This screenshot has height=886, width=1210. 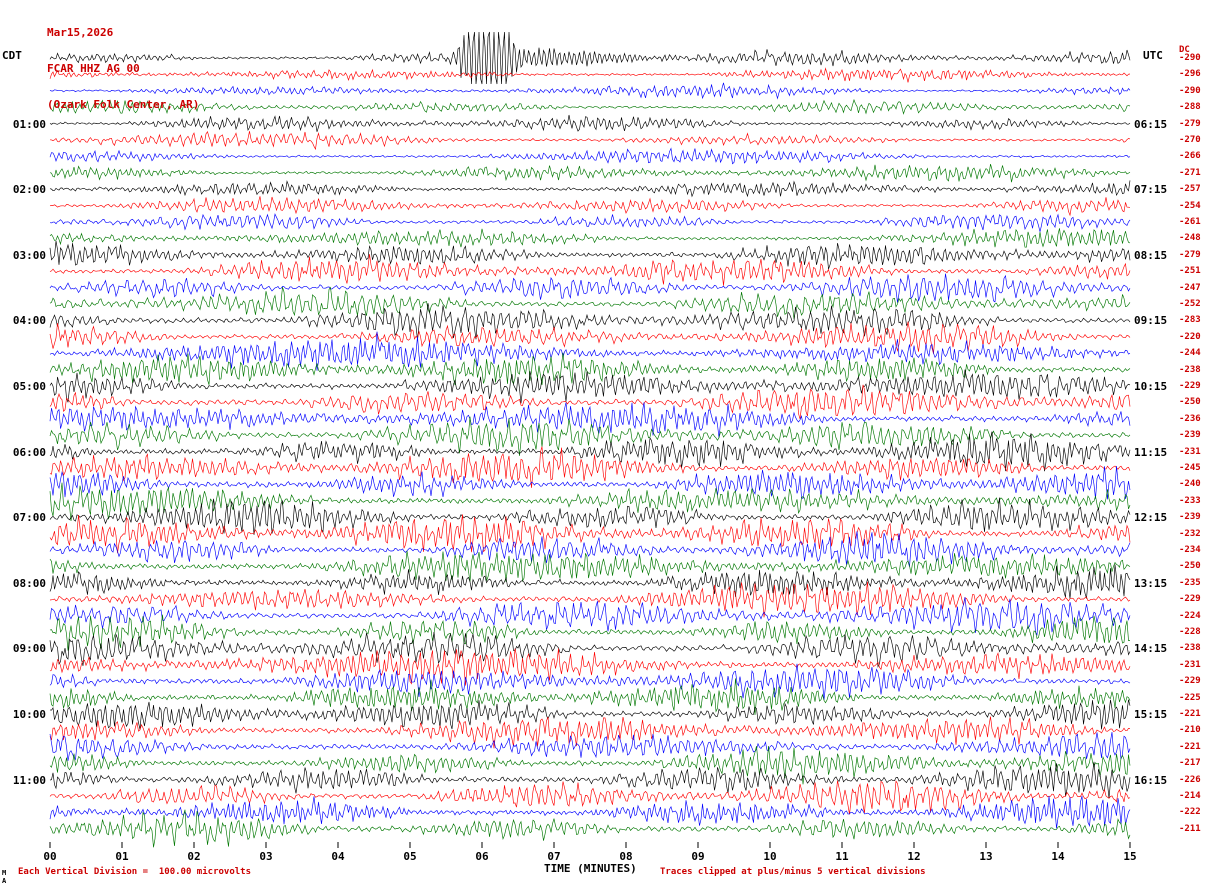 I want to click on dc-value: -296, so click(x=1190, y=74).